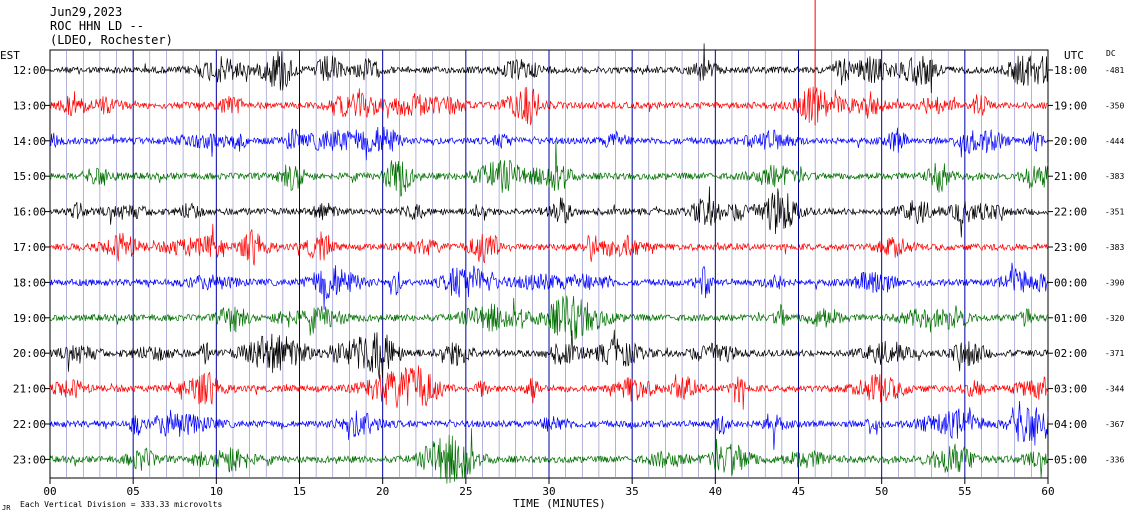 The height and width of the screenshot is (519, 1130). Describe the element at coordinates (1070, 353) in the screenshot. I see `utc-time-label: 02:00` at that location.